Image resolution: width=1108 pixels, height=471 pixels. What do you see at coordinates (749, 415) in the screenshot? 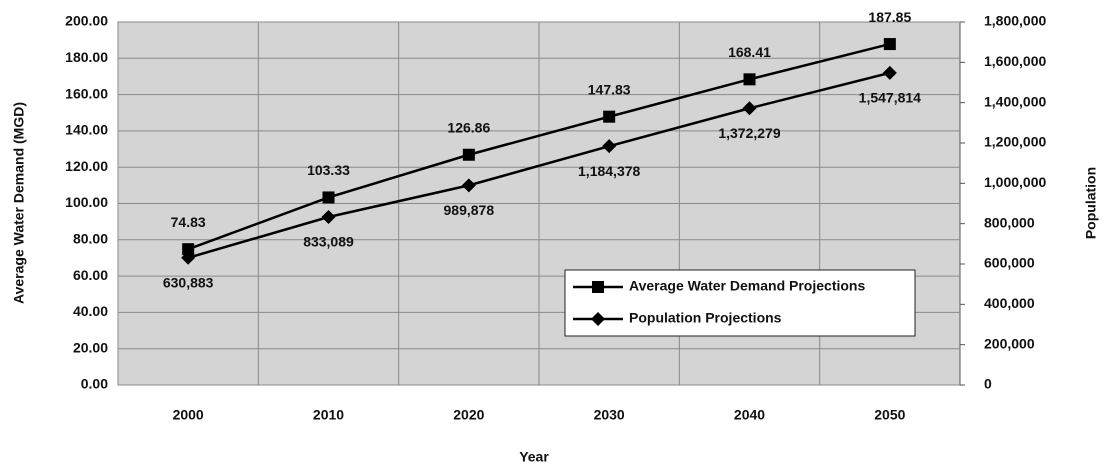
I see `x-tick-label: 2040` at bounding box center [749, 415].